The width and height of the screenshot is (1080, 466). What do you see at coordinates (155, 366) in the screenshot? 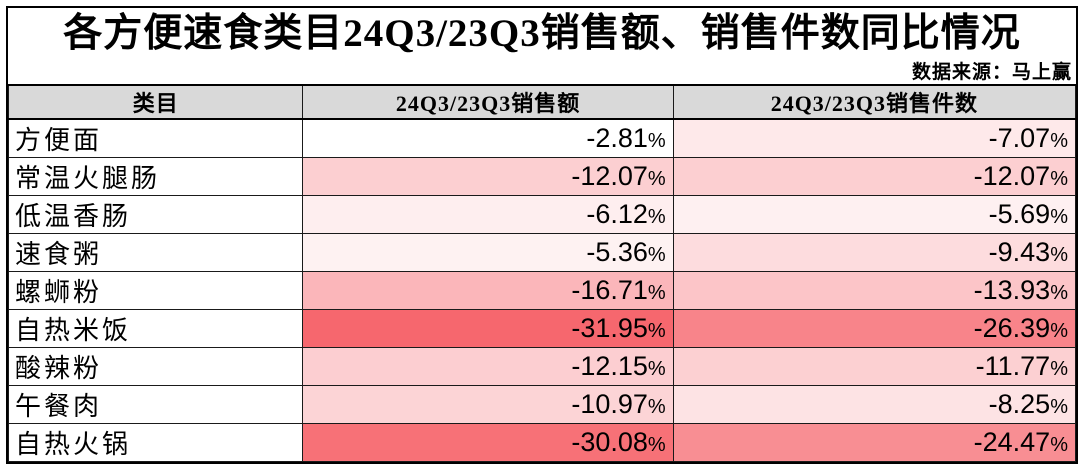
I see `category-cell: 酸辣粉` at bounding box center [155, 366].